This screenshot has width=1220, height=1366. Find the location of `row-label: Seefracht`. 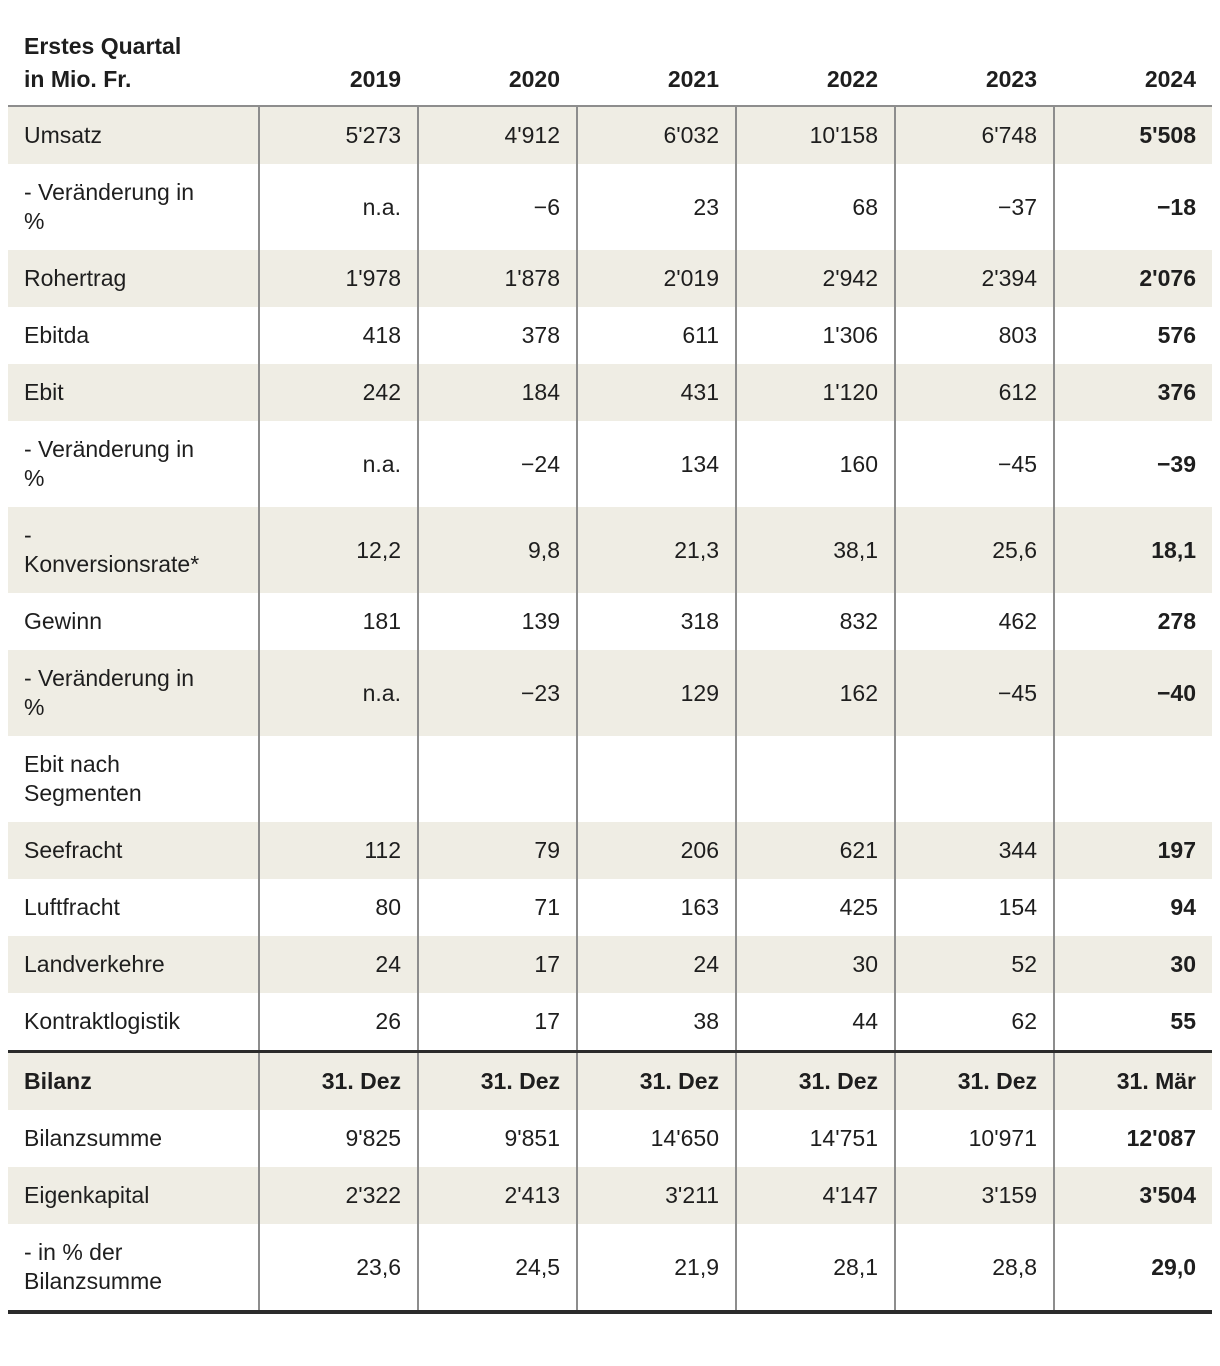

row-label: Seefracht is located at coordinates (73, 850).